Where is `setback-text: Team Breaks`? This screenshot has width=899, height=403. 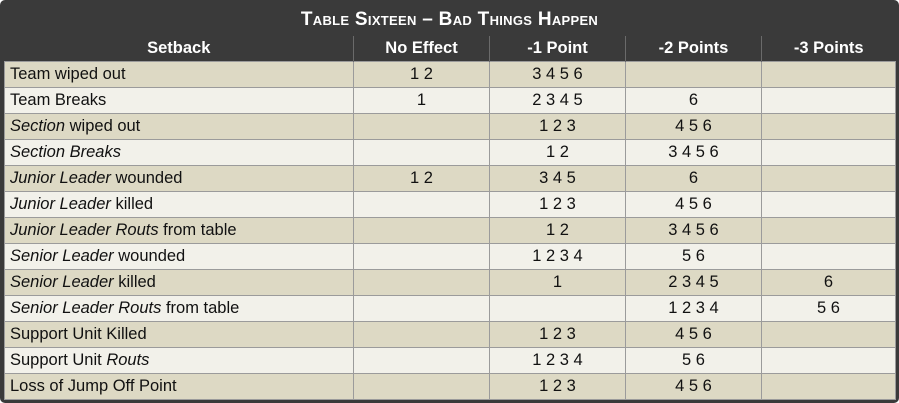
setback-text: Team Breaks is located at coordinates (58, 100).